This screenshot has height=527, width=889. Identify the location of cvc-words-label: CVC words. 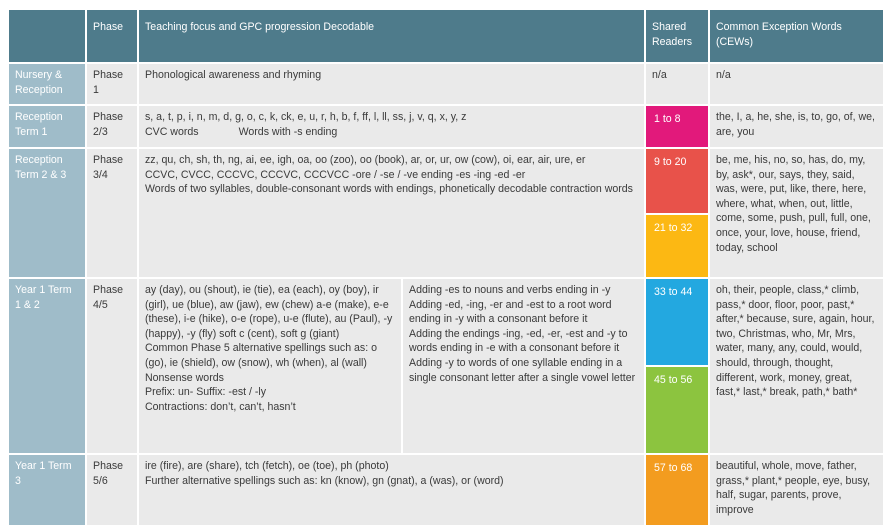
(172, 131).